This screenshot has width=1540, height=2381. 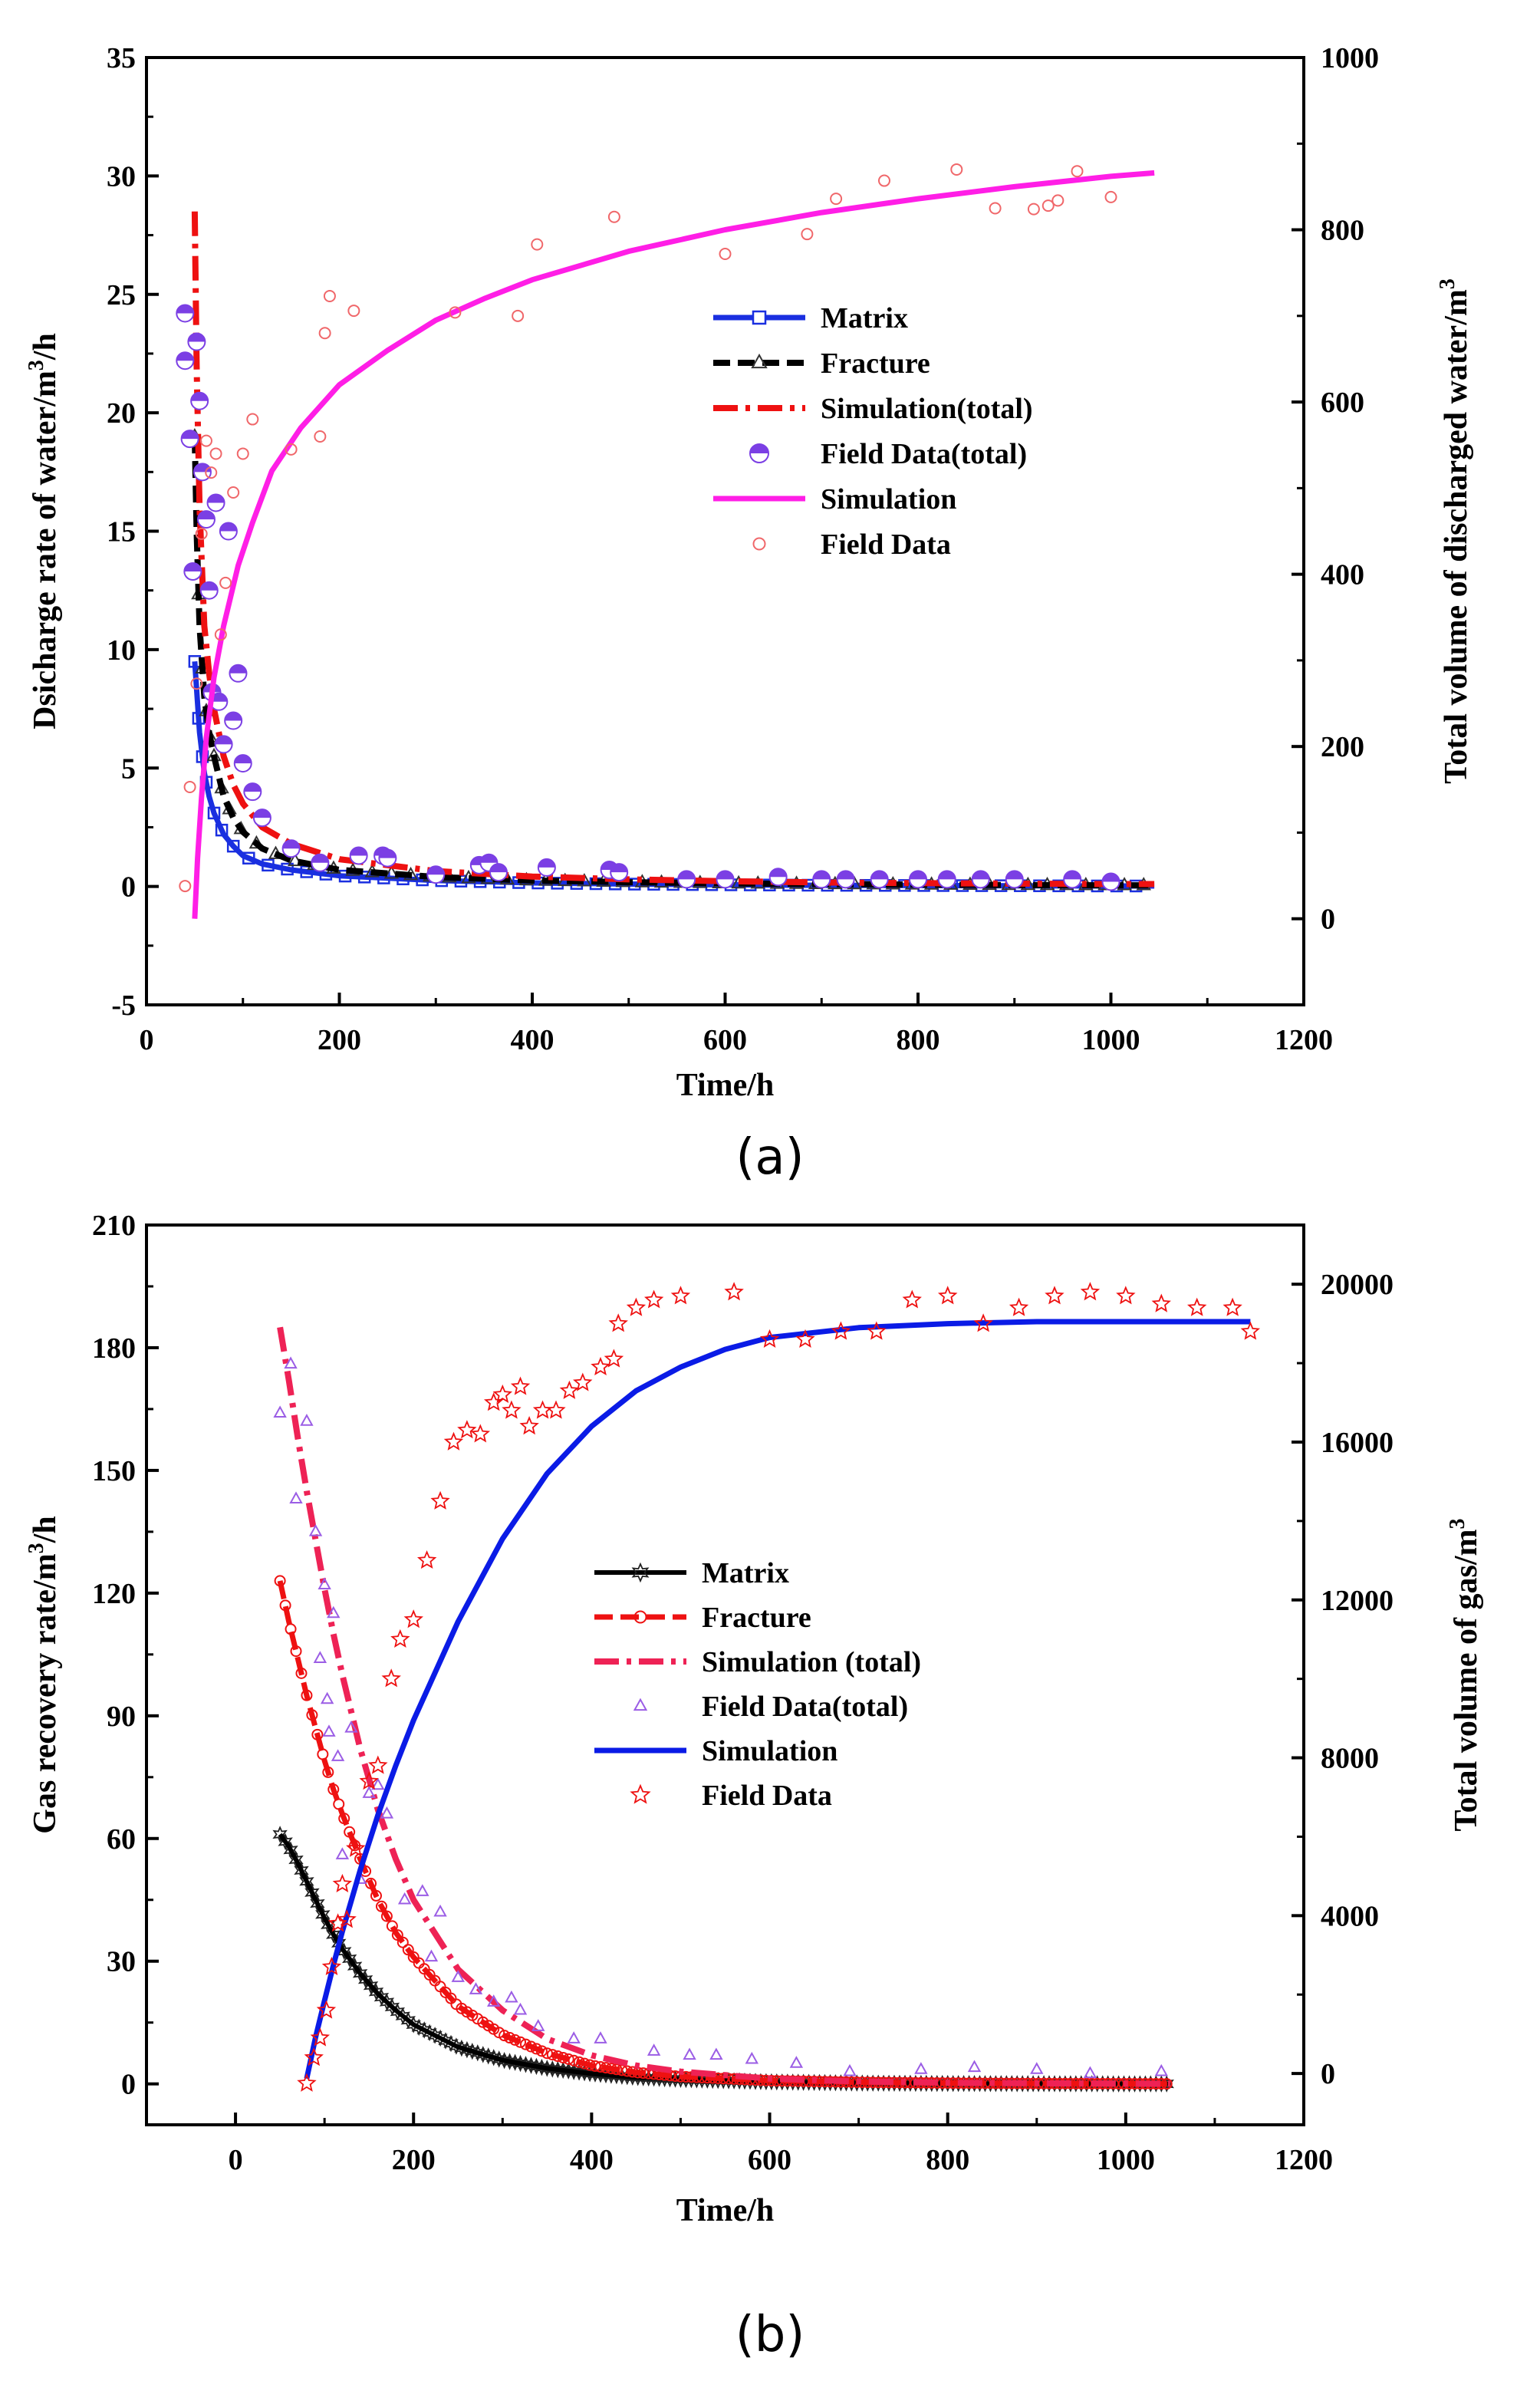 What do you see at coordinates (725, 1085) in the screenshot?
I see `x-axis-title: Time/h` at bounding box center [725, 1085].